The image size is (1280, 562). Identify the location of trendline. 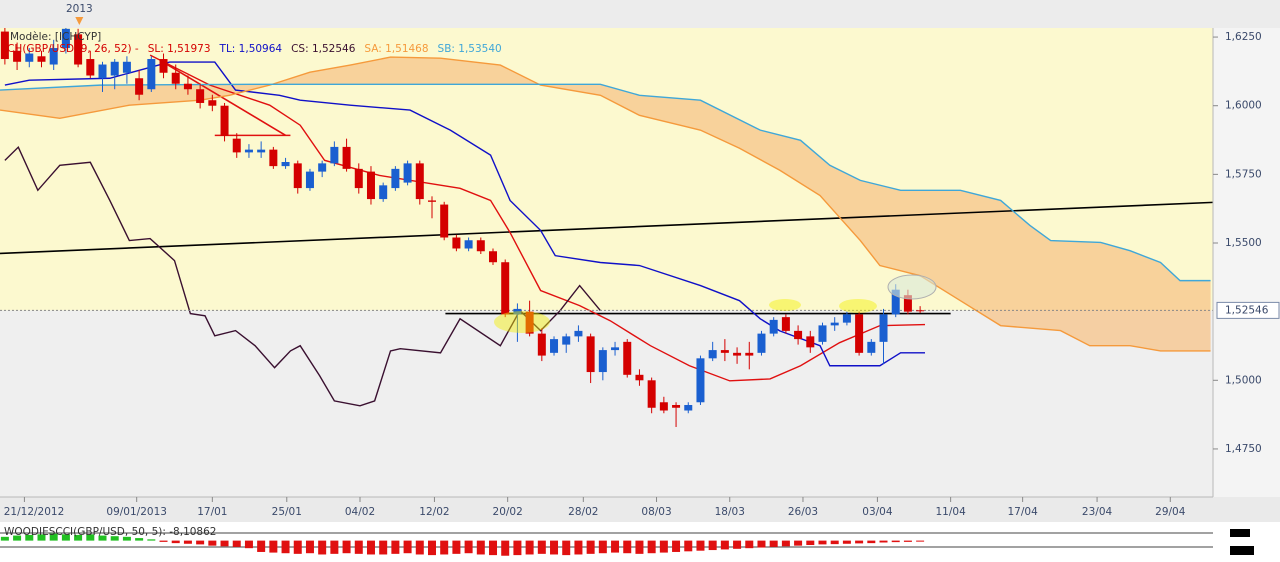
(222, 98).